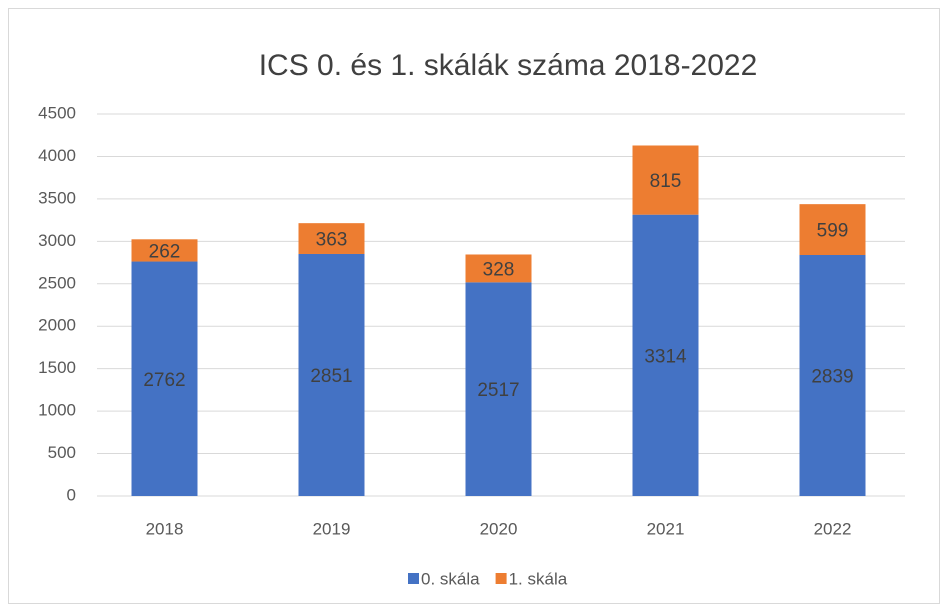  What do you see at coordinates (57, 197) in the screenshot?
I see `y-tick-label: 3500` at bounding box center [57, 197].